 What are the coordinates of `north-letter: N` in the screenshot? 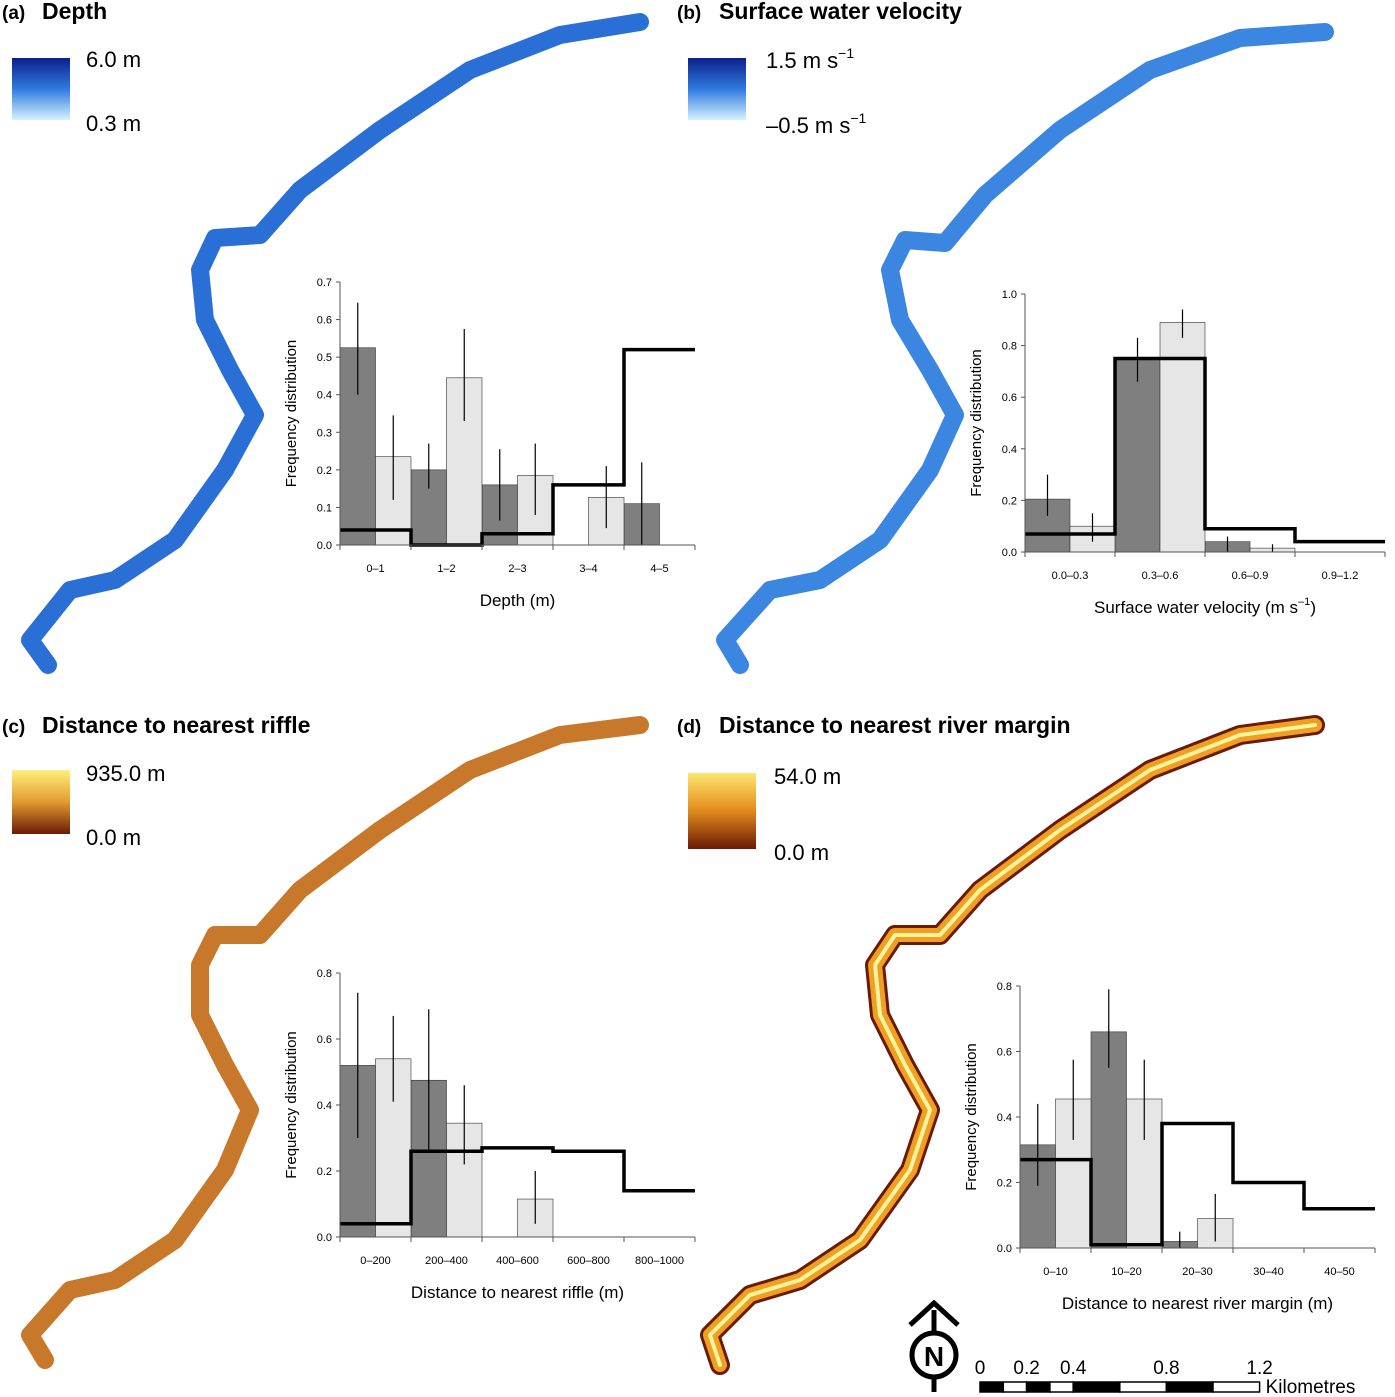 It's located at (934, 1356).